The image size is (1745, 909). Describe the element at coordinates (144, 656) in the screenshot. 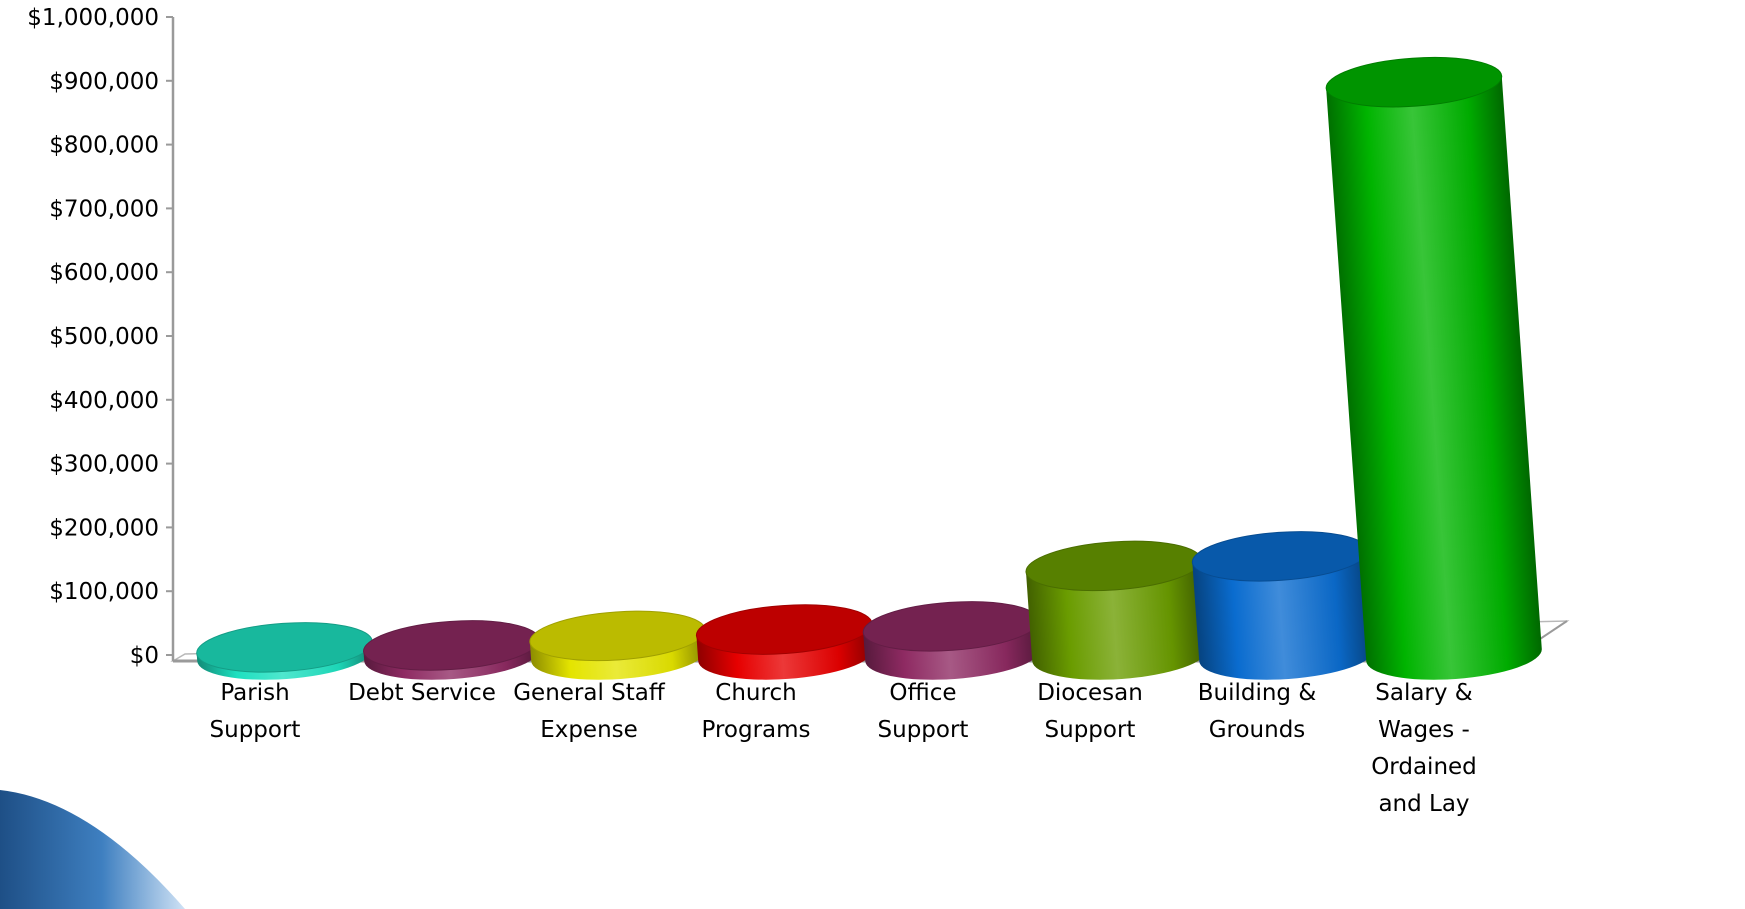

I see `y-tick-label: $0` at that location.